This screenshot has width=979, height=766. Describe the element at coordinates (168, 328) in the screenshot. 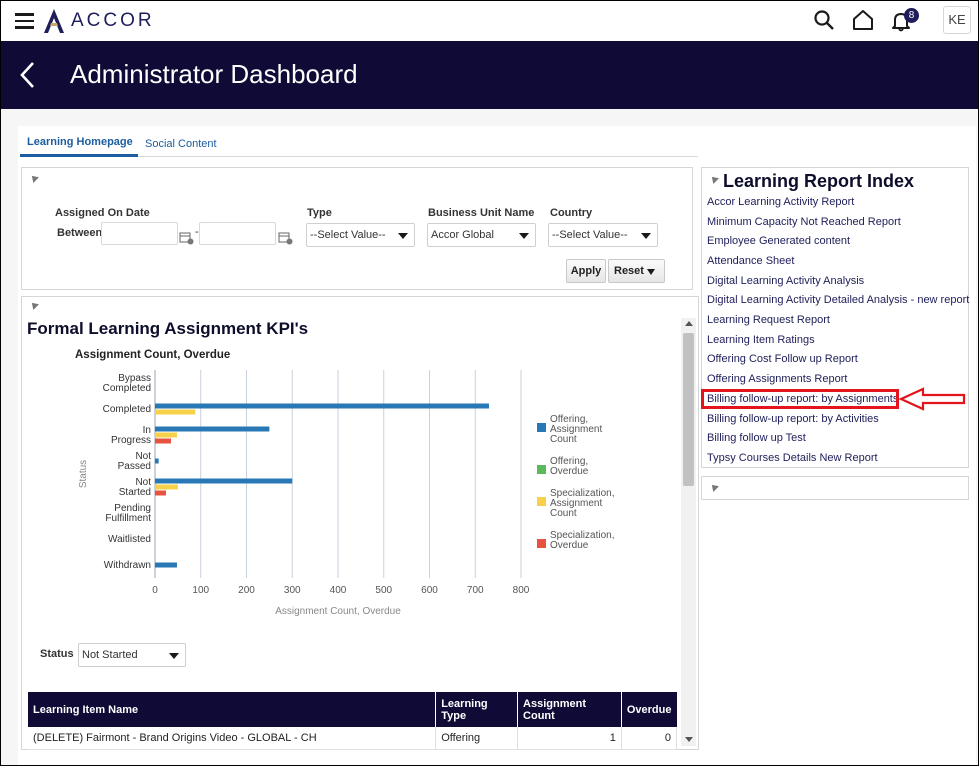

I see `kpi-title: Formal Learning Assignment KPI's` at that location.